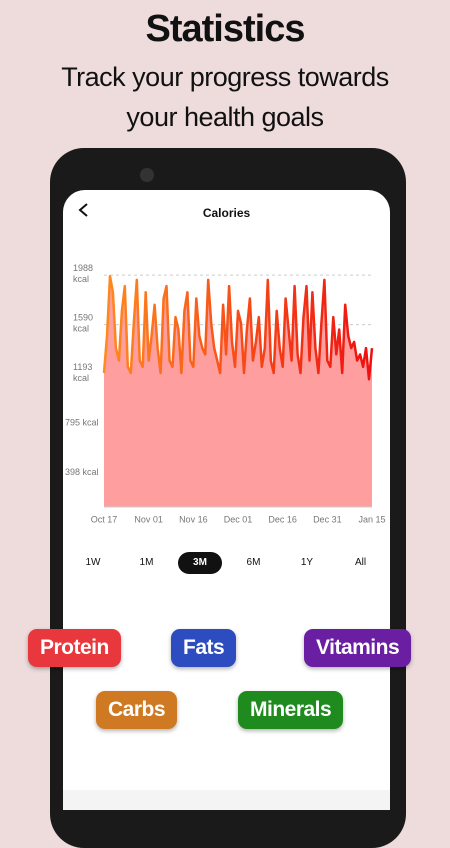 Image resolution: width=450 pixels, height=848 pixels. What do you see at coordinates (200, 563) in the screenshot?
I see `range-button: 3M` at bounding box center [200, 563].